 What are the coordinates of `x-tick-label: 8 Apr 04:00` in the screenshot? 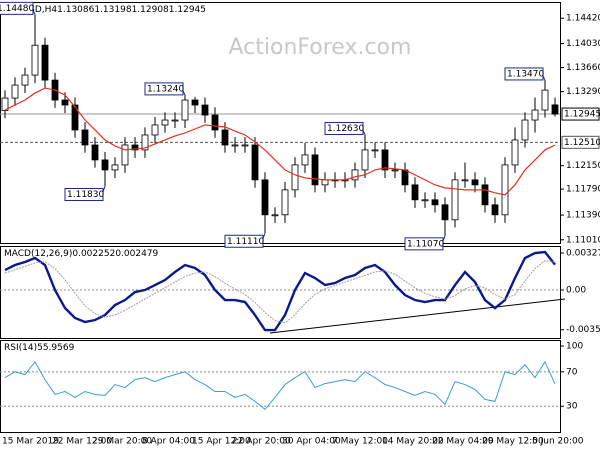 It's located at (168, 442).